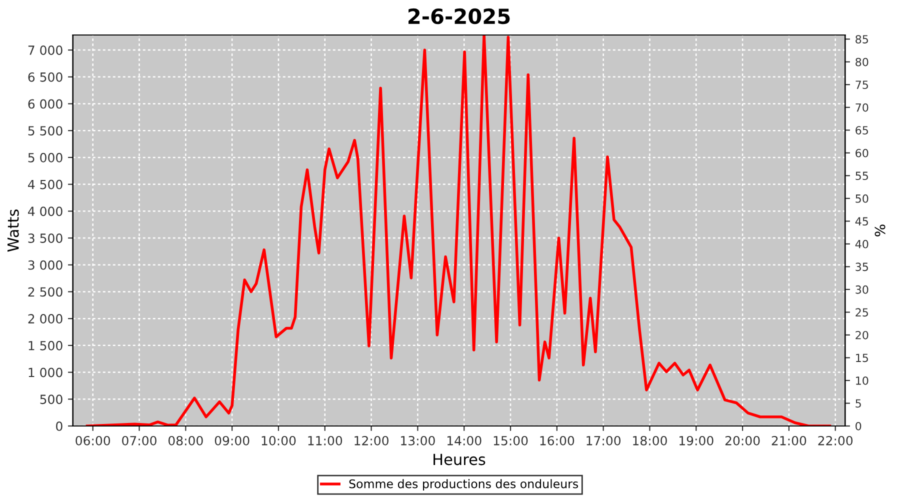 This screenshot has height=500, width=900. Describe the element at coordinates (45, 238) in the screenshot. I see `y-tick-label: 3 500` at that location.